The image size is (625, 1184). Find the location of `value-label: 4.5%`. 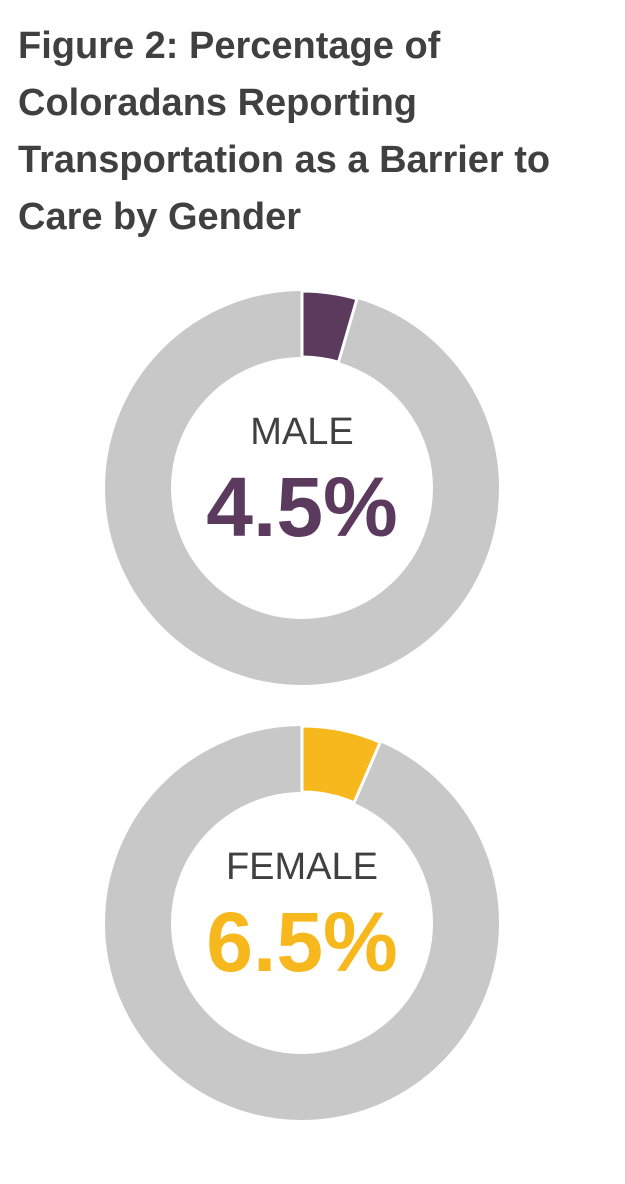

value-label: 4.5% is located at coordinates (301, 507).